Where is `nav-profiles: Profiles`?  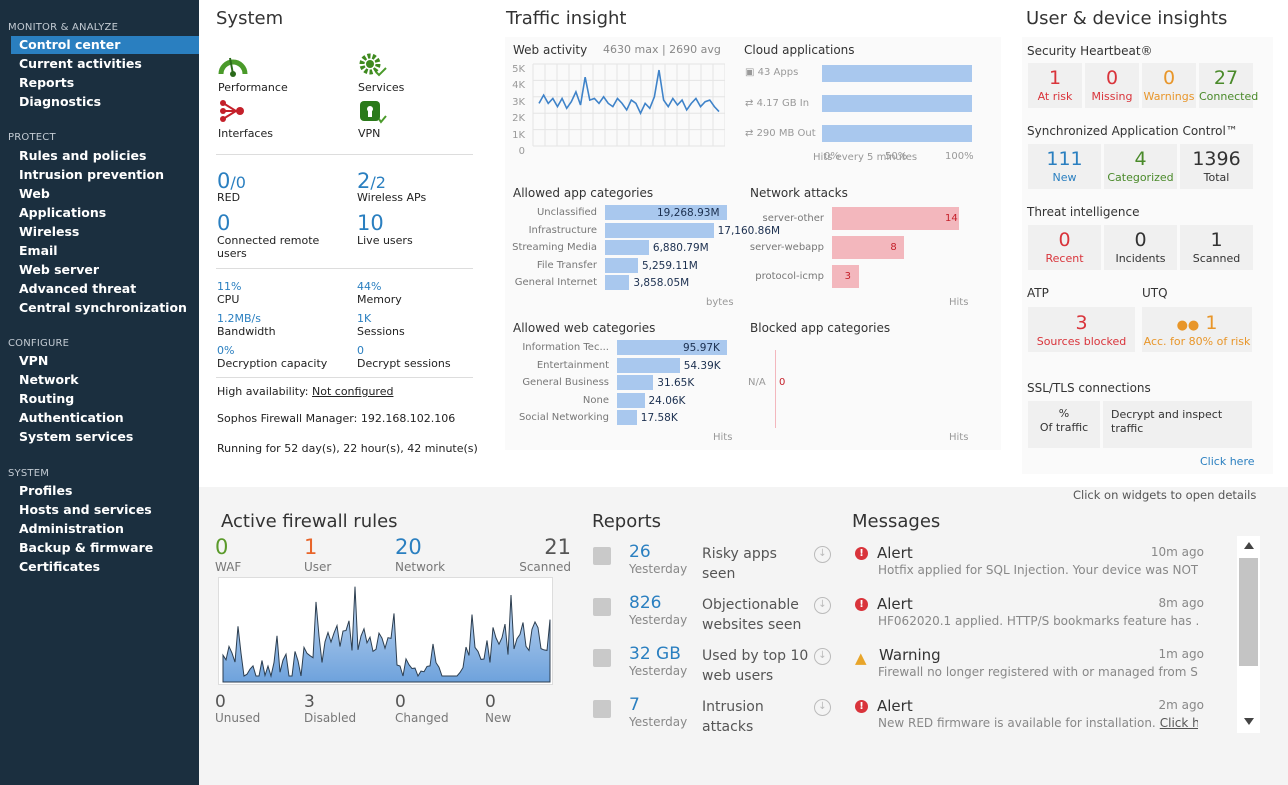 nav-profiles: Profiles is located at coordinates (46, 490).